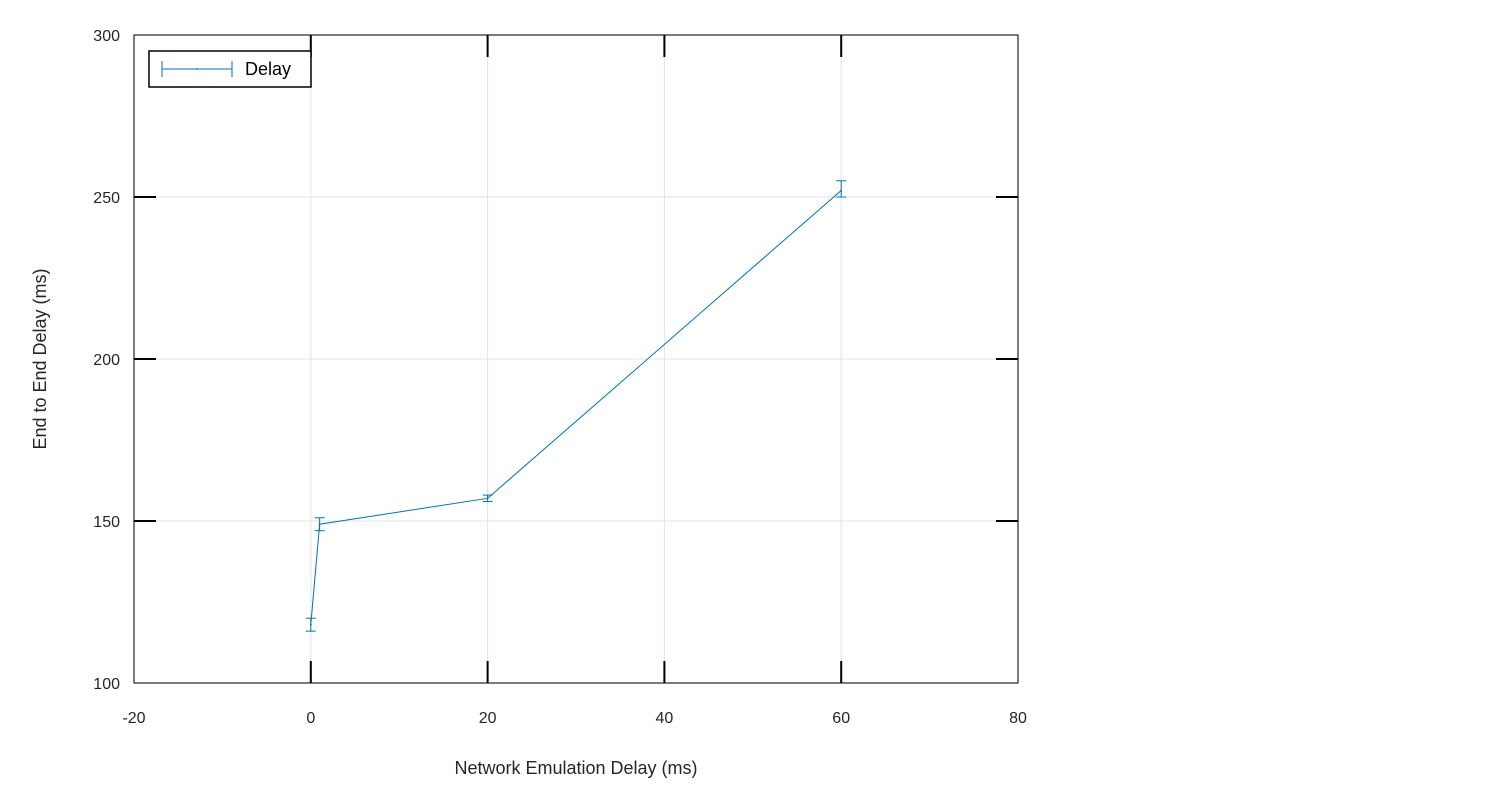 The width and height of the screenshot is (1497, 801). What do you see at coordinates (310, 718) in the screenshot?
I see `x-tick-label: 0` at bounding box center [310, 718].